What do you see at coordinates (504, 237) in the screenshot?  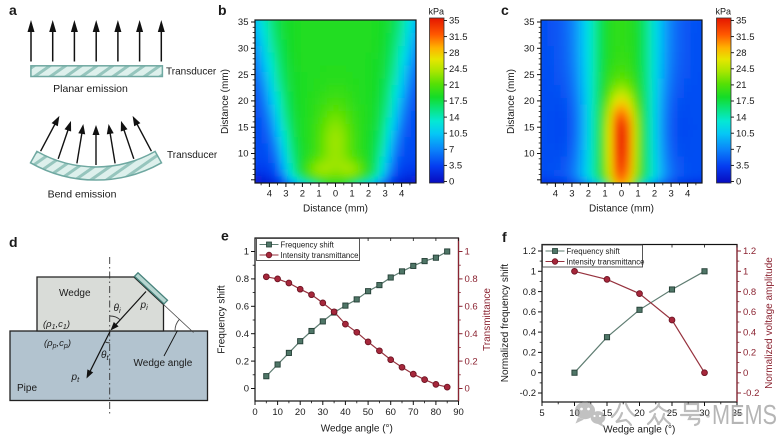 I see `svg-text: f` at bounding box center [504, 237].